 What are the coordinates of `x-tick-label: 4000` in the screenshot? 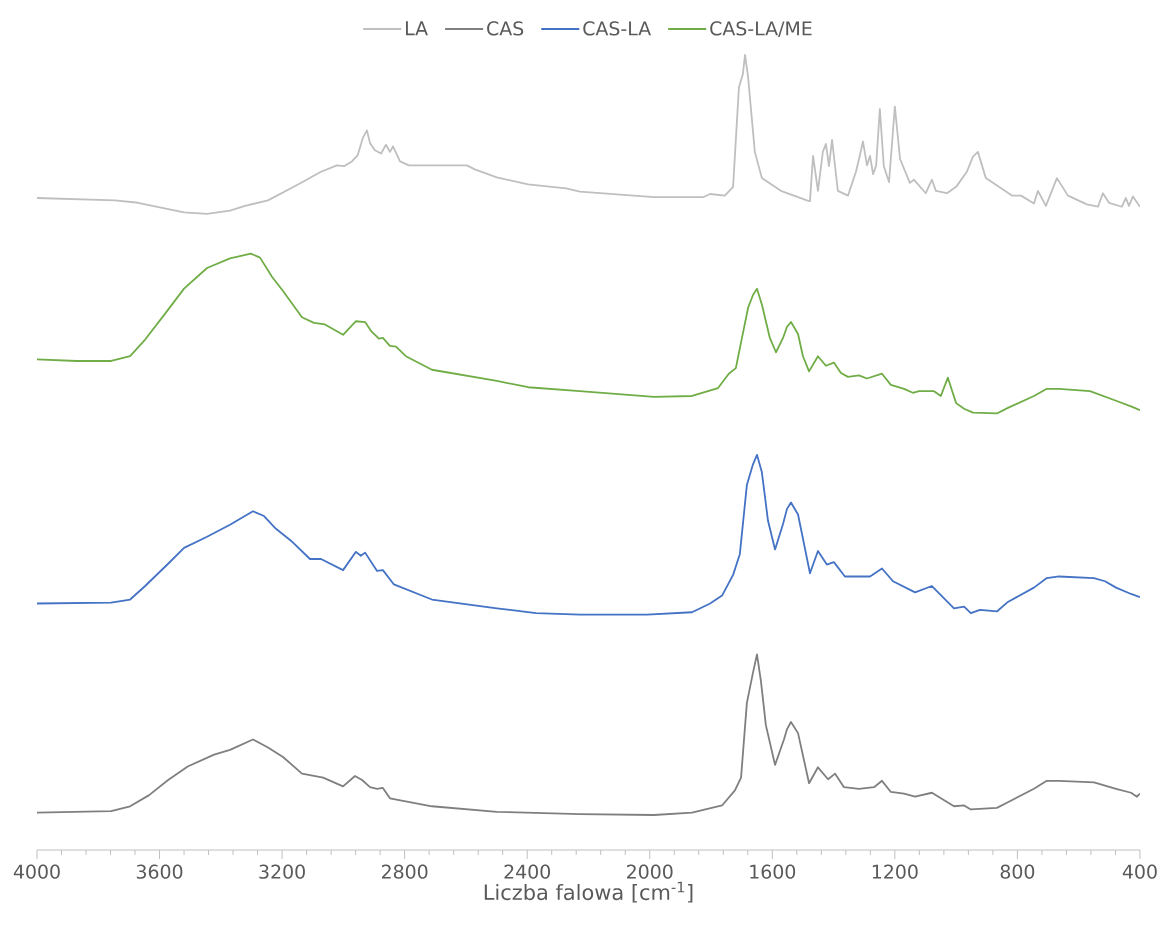 It's located at (36, 871).